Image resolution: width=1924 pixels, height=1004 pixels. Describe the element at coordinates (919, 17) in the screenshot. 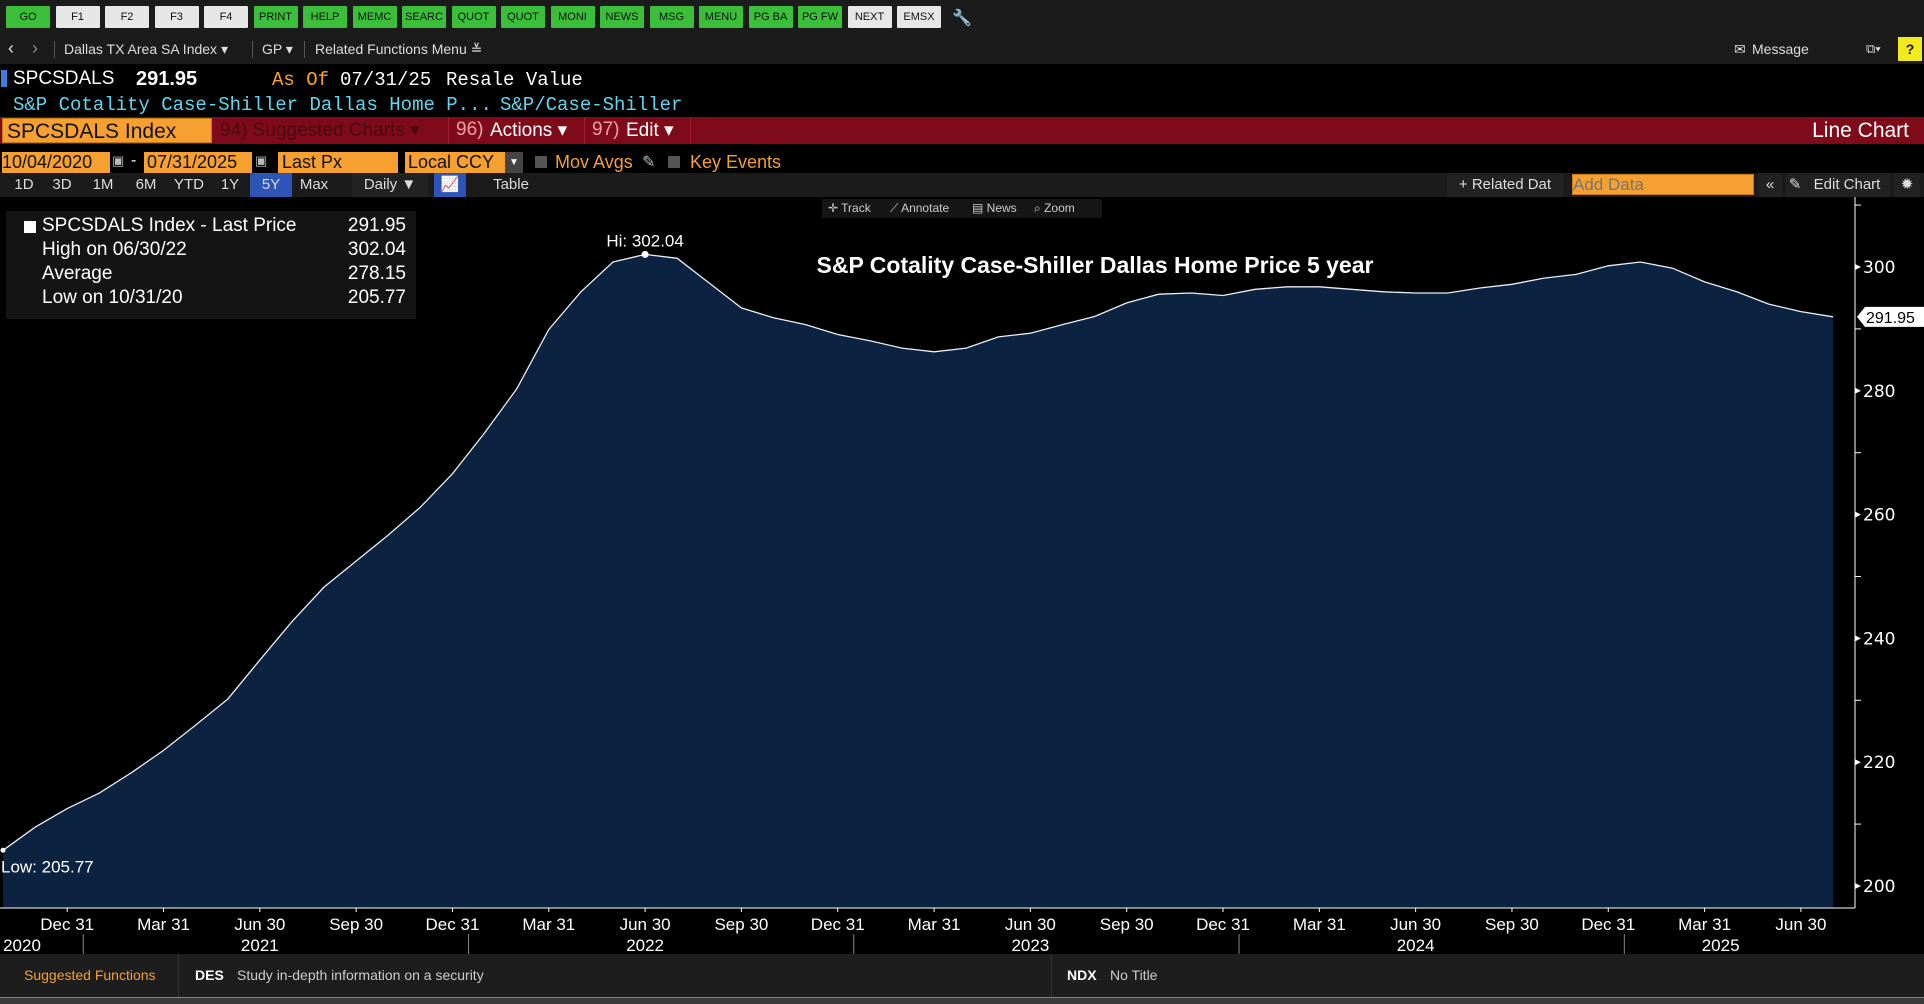

I see `toolbar-button-emsx: EMSX` at that location.